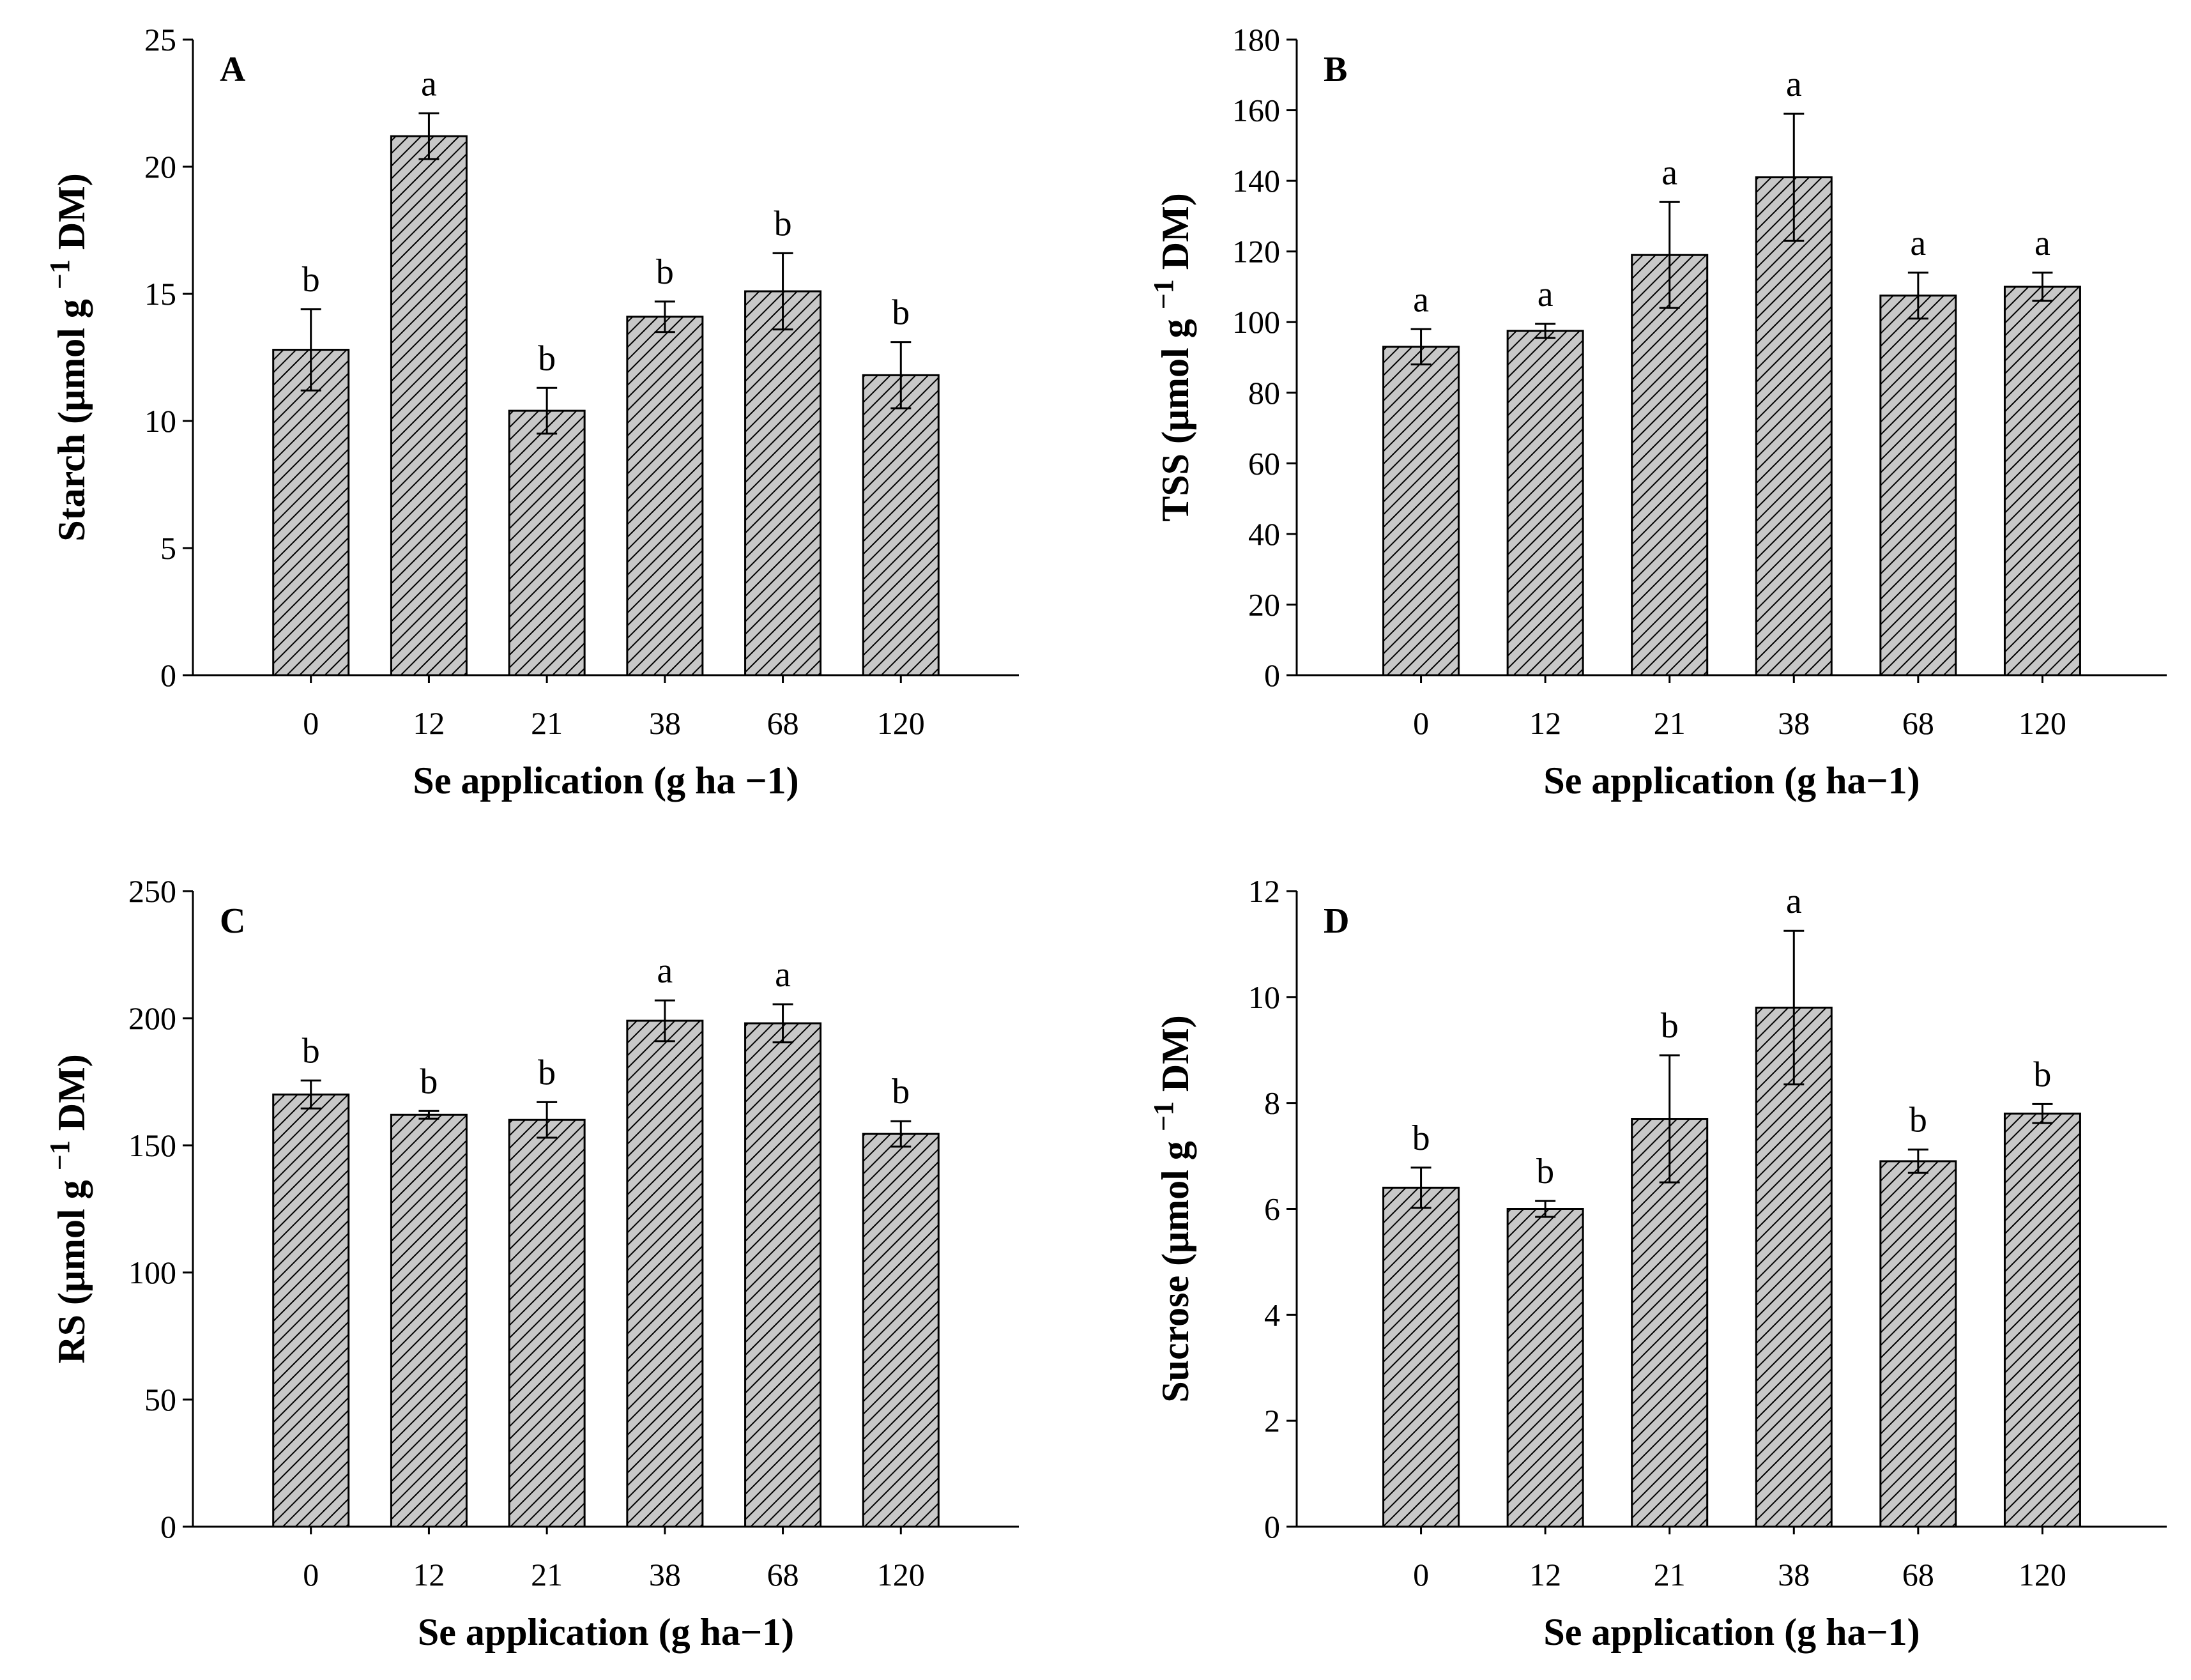 This screenshot has height=1680, width=2191. What do you see at coordinates (152, 1272) in the screenshot?
I see `y-tick-label: 100` at bounding box center [152, 1272].